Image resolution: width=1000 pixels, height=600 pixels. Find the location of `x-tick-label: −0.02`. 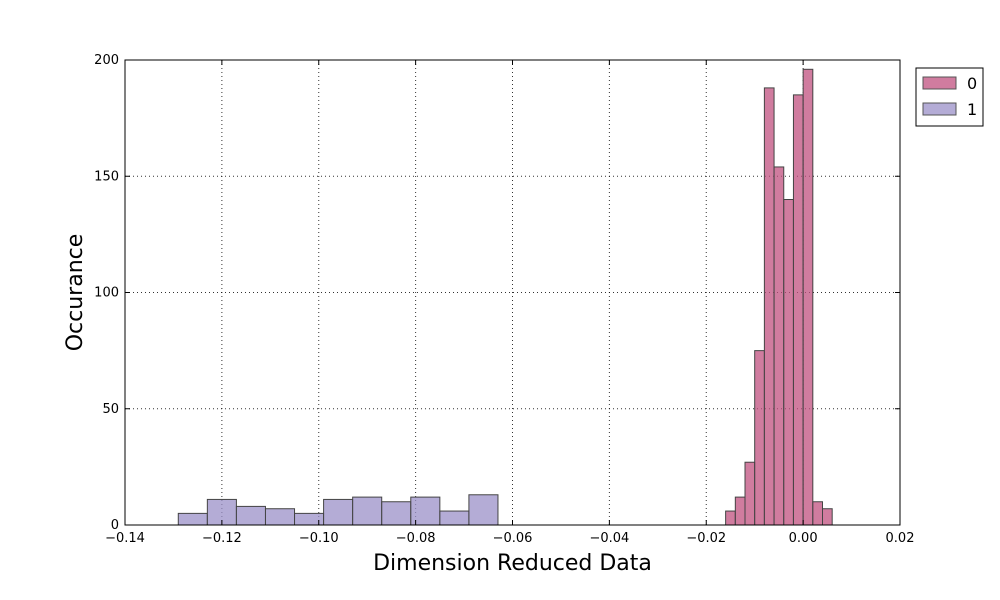

x-tick-label: −0.02 is located at coordinates (706, 538).